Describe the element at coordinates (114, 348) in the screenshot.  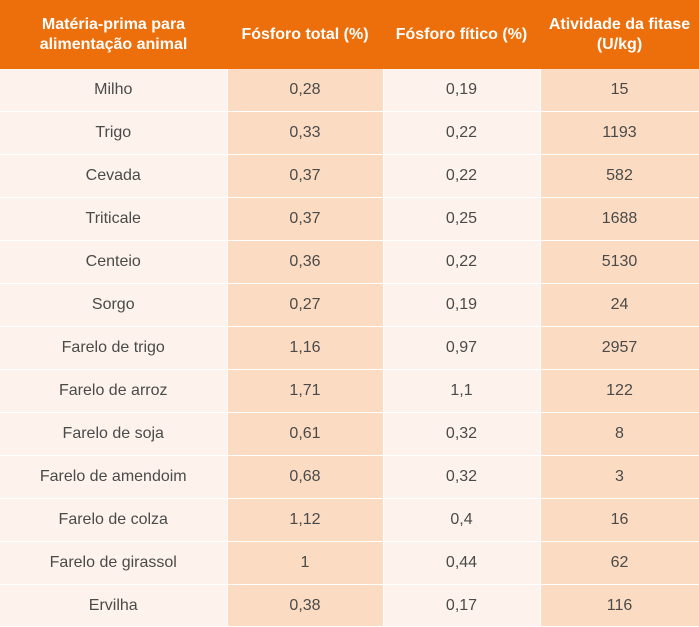
I see `cell-raw-material: Farelo de trigo` at that location.